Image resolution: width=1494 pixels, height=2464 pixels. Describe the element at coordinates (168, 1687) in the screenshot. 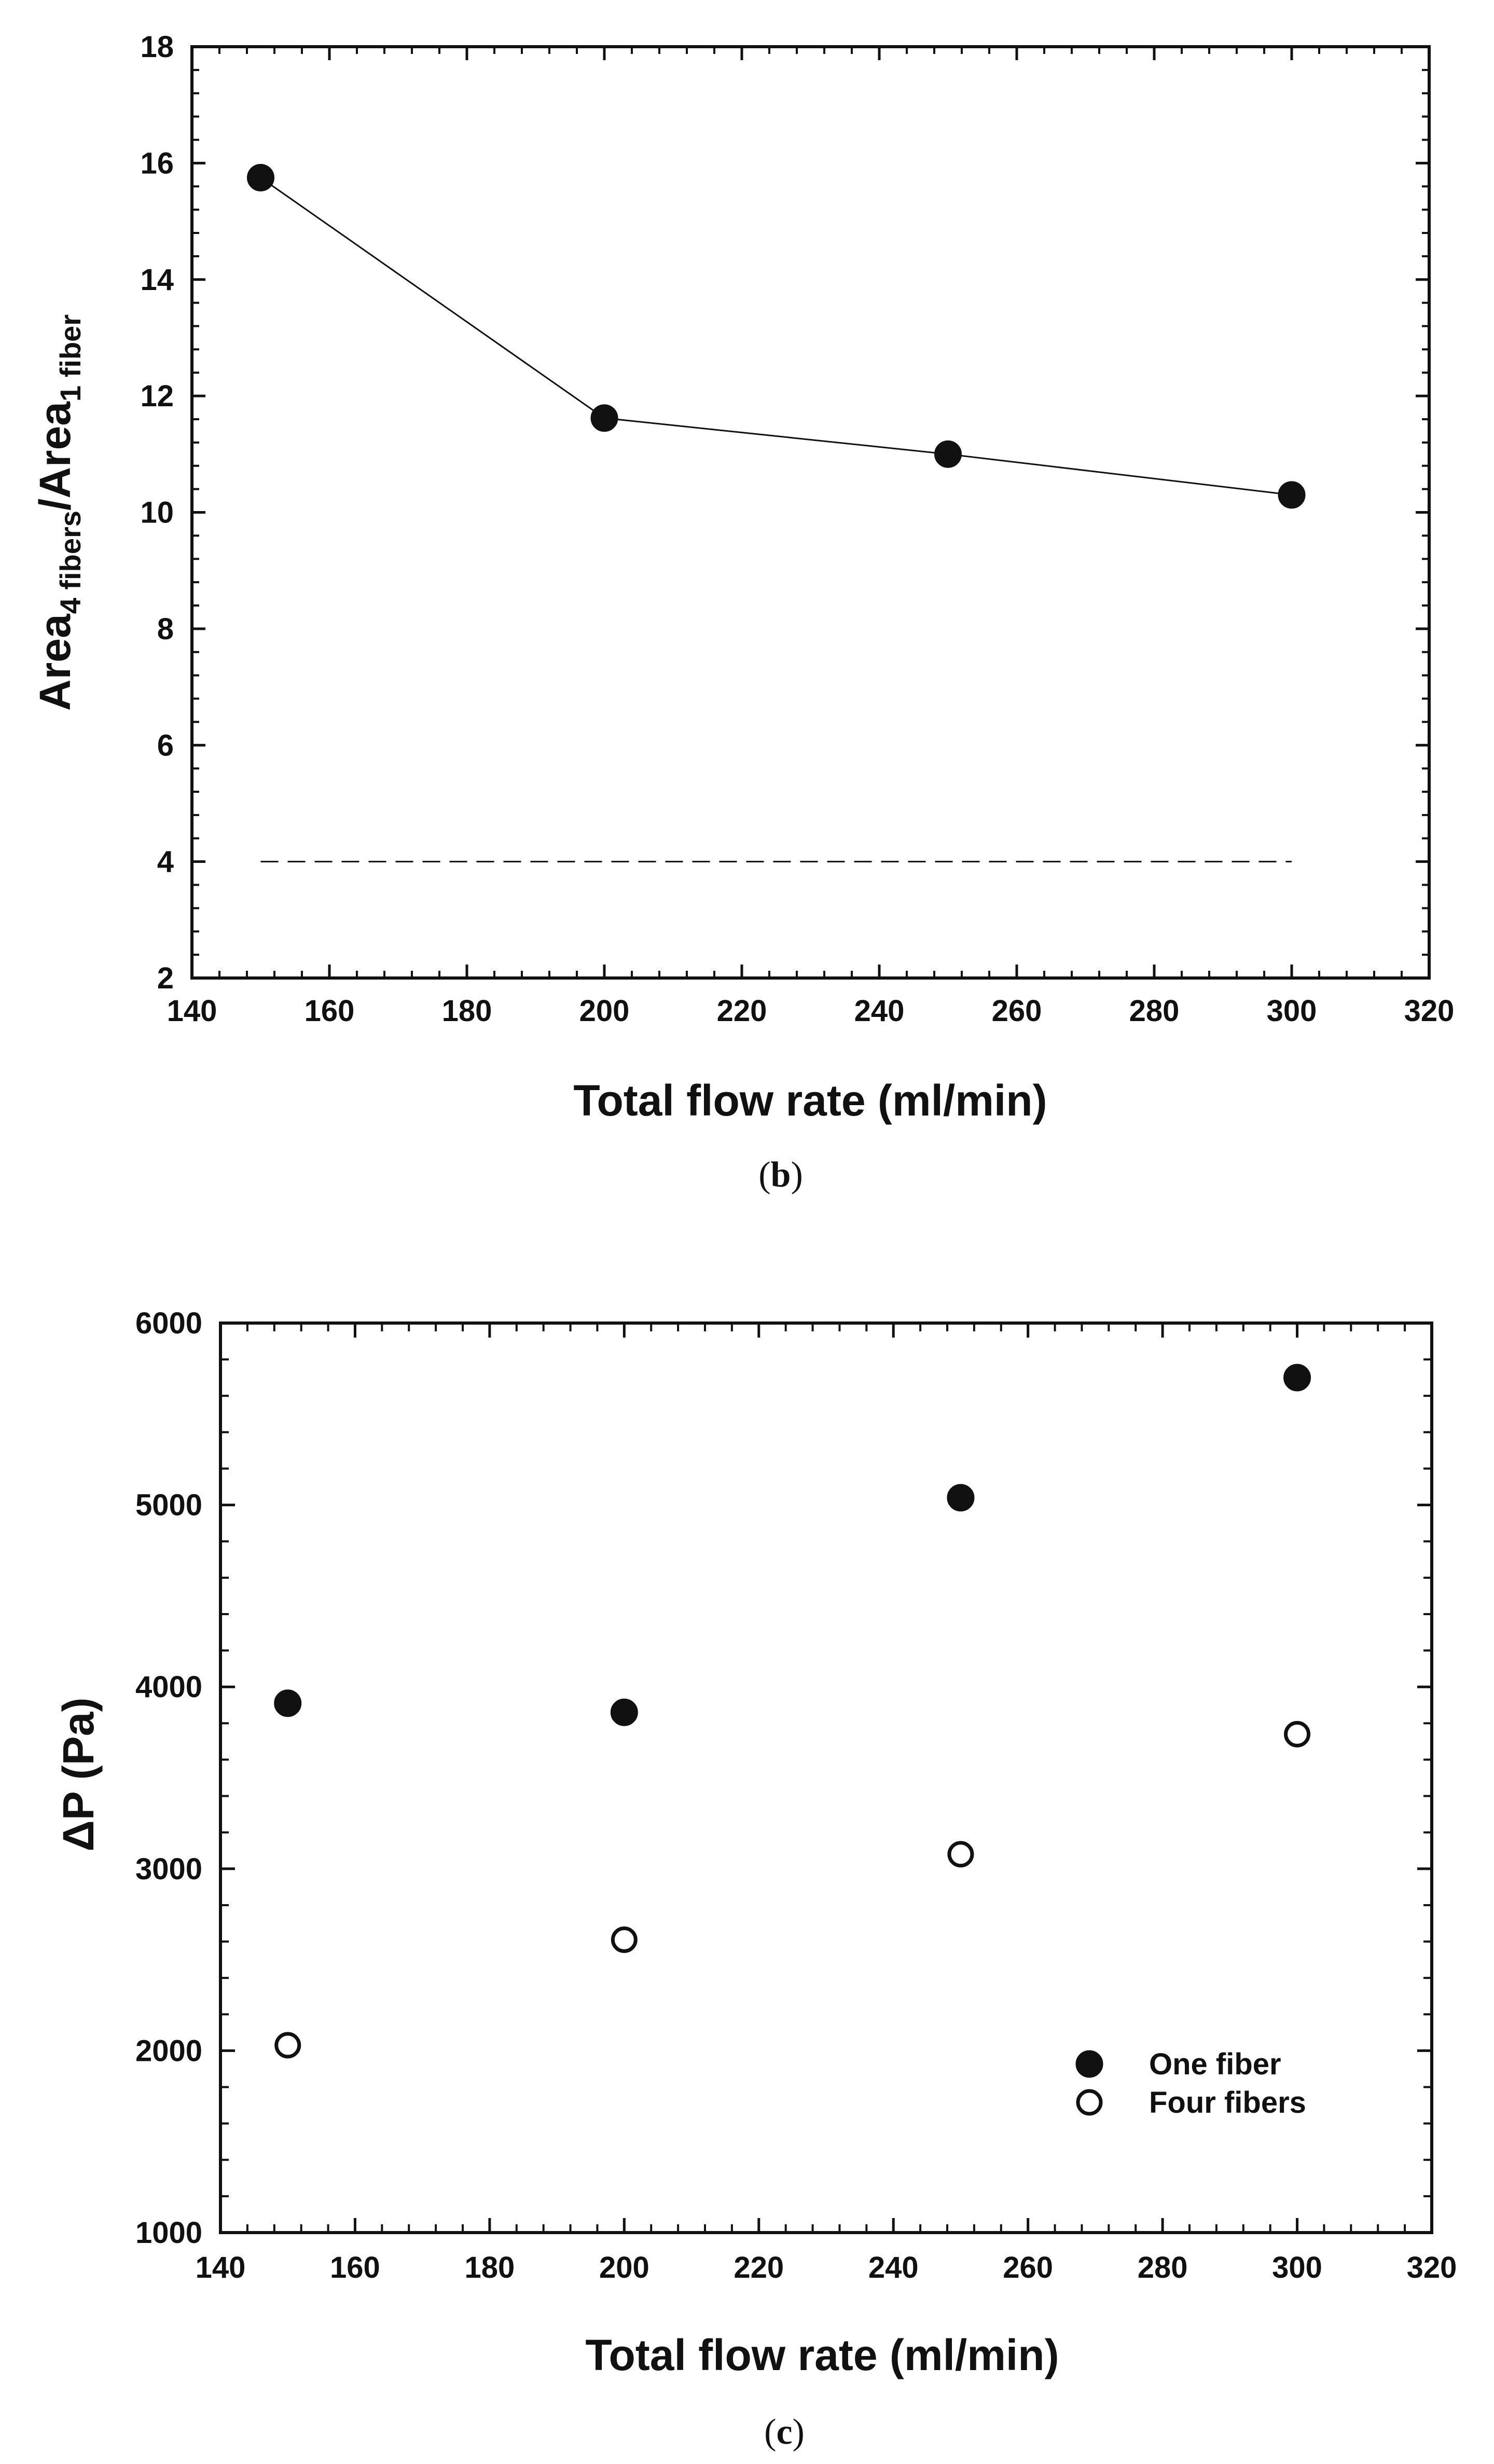

I see `y-tick-label-4000: 4000` at that location.